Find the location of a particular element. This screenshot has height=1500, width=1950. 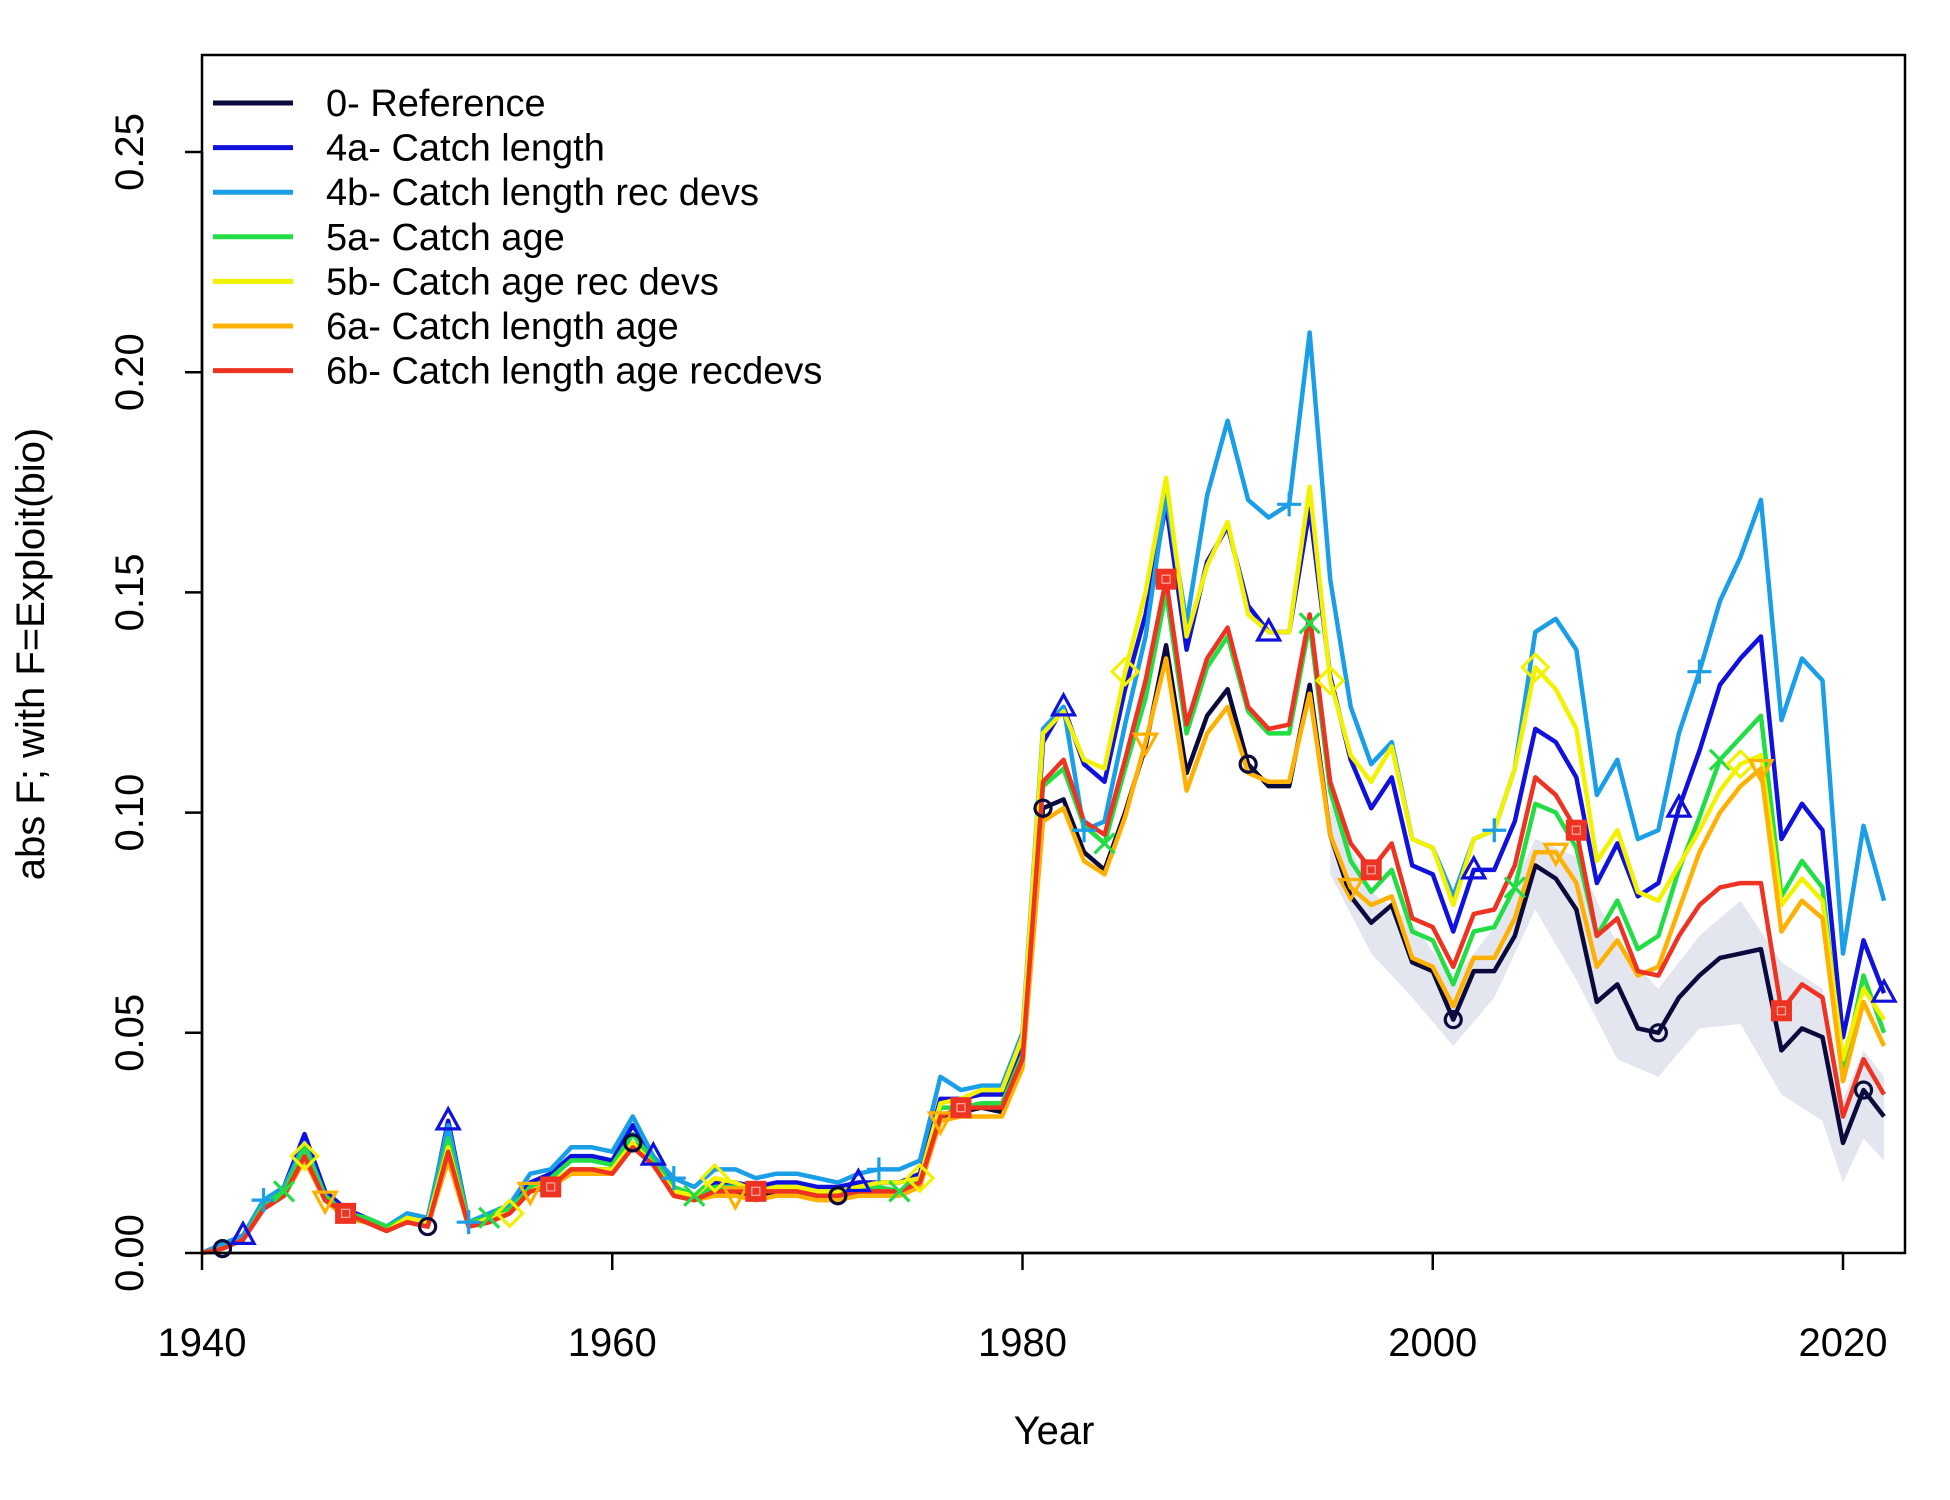

x-tick-label-2: 1980 is located at coordinates (1022, 1343).